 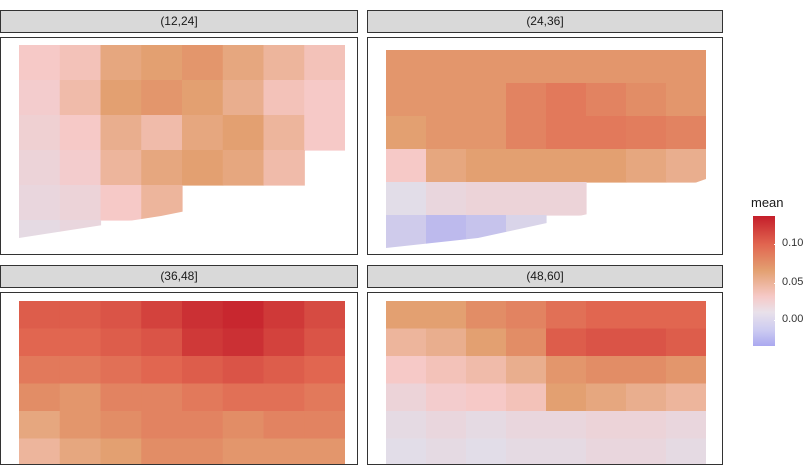 What do you see at coordinates (764, 281) in the screenshot?
I see `legend-colorbar` at bounding box center [764, 281].